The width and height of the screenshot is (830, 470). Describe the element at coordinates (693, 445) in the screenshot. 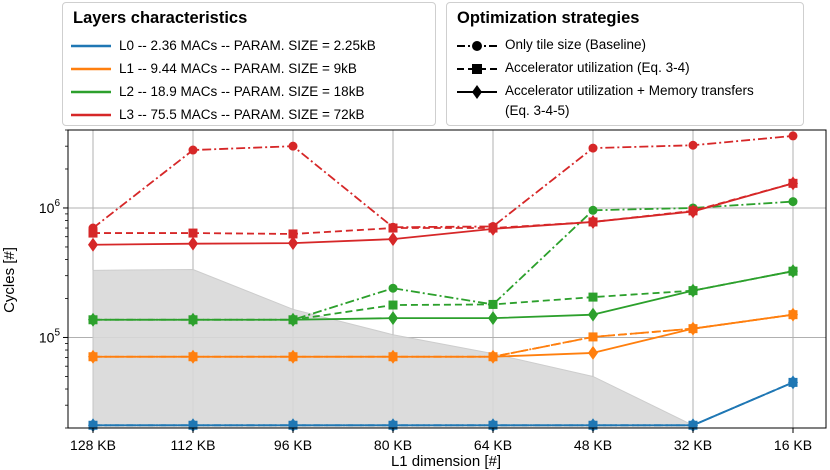

I see `x-tick-label: 32 KB` at that location.